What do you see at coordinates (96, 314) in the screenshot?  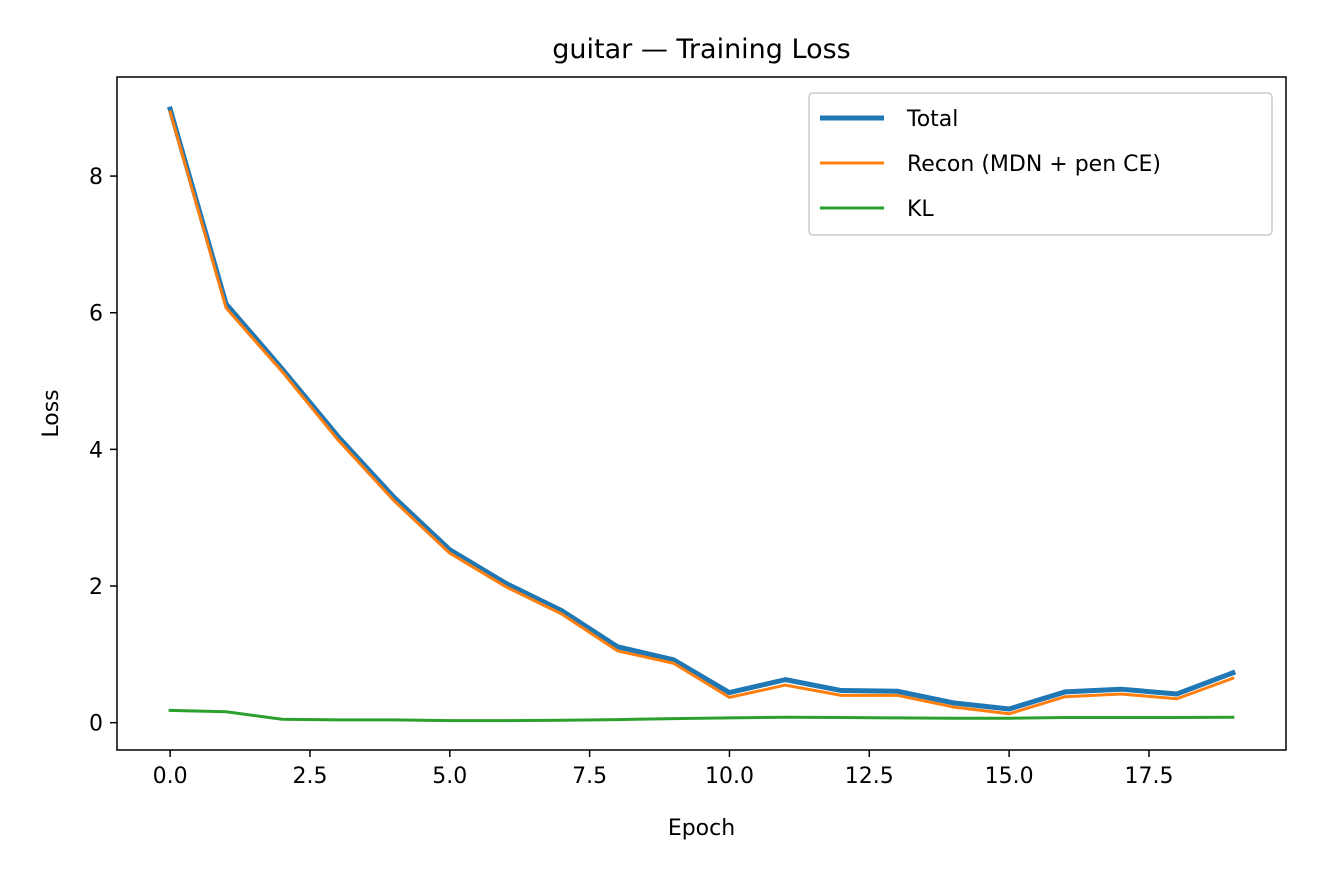 I see `y-tick-label: 6` at bounding box center [96, 314].